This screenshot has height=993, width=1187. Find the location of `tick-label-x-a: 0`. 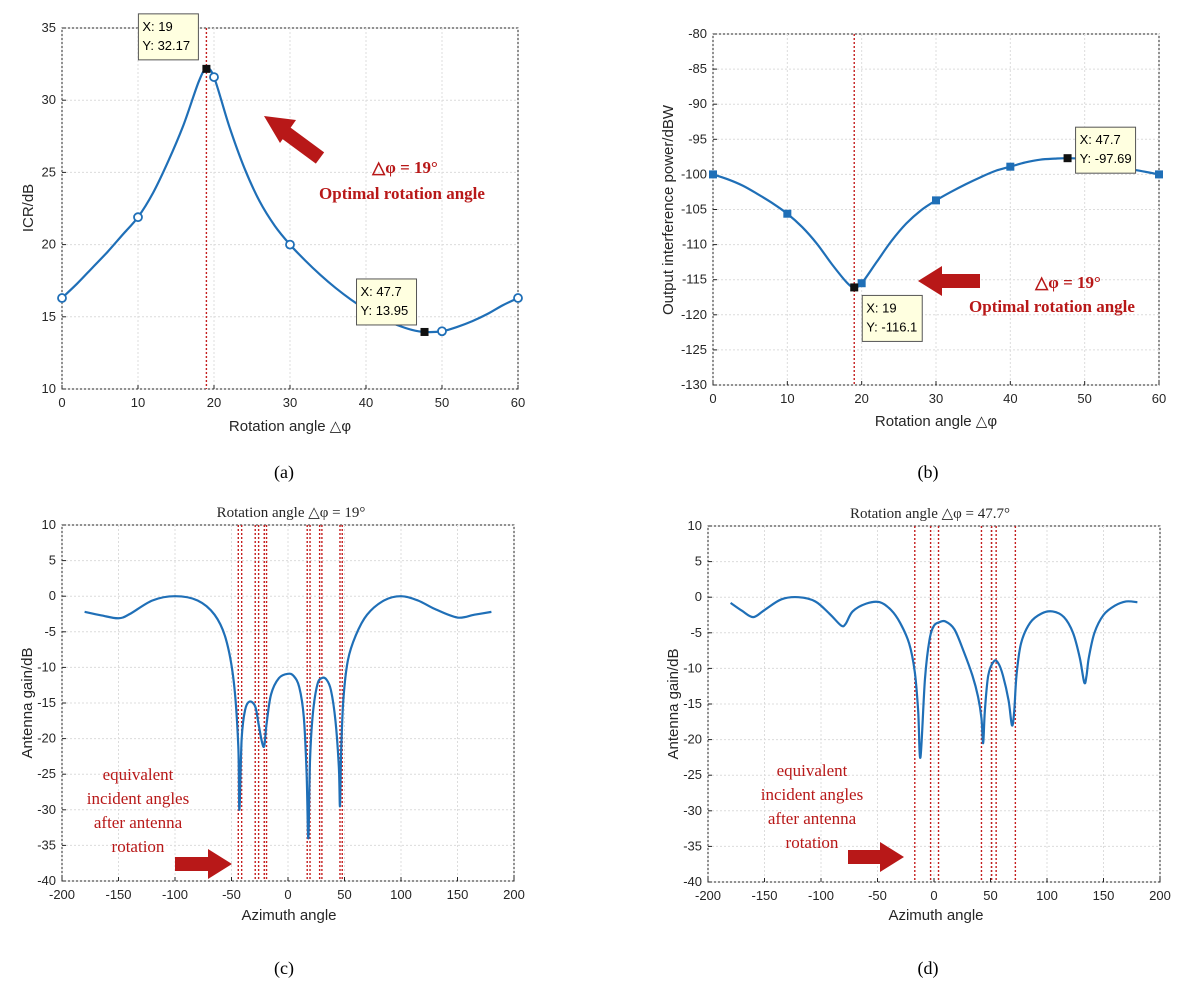

tick-label-x-a: 0 is located at coordinates (61, 402).